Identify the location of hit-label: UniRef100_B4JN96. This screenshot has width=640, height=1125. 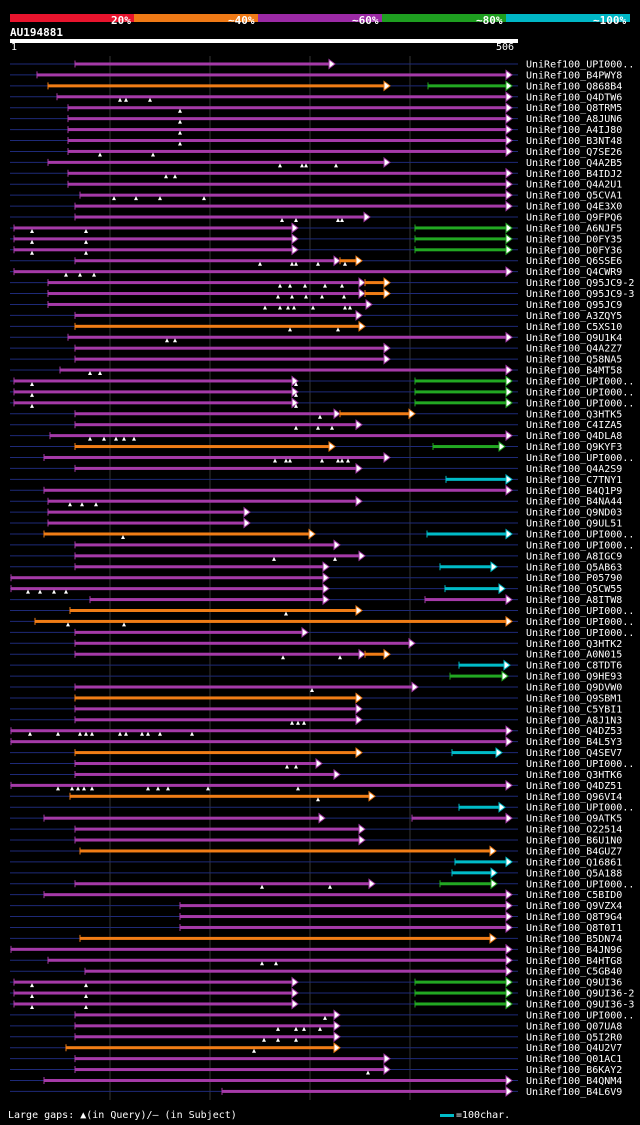
(574, 950).